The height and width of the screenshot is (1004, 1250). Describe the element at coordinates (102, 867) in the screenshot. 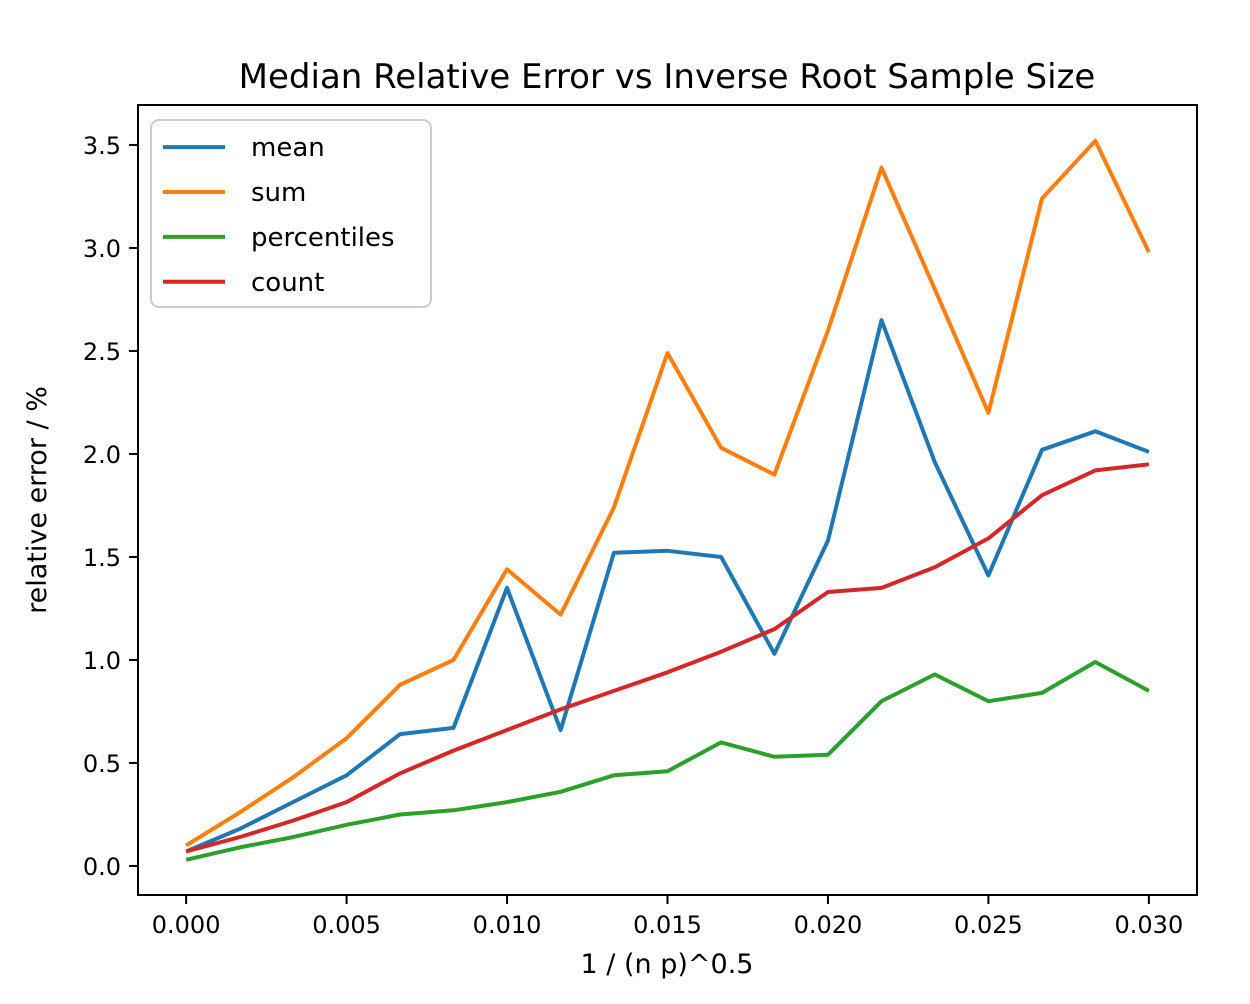

I see `y-tick-label: 0.0` at that location.